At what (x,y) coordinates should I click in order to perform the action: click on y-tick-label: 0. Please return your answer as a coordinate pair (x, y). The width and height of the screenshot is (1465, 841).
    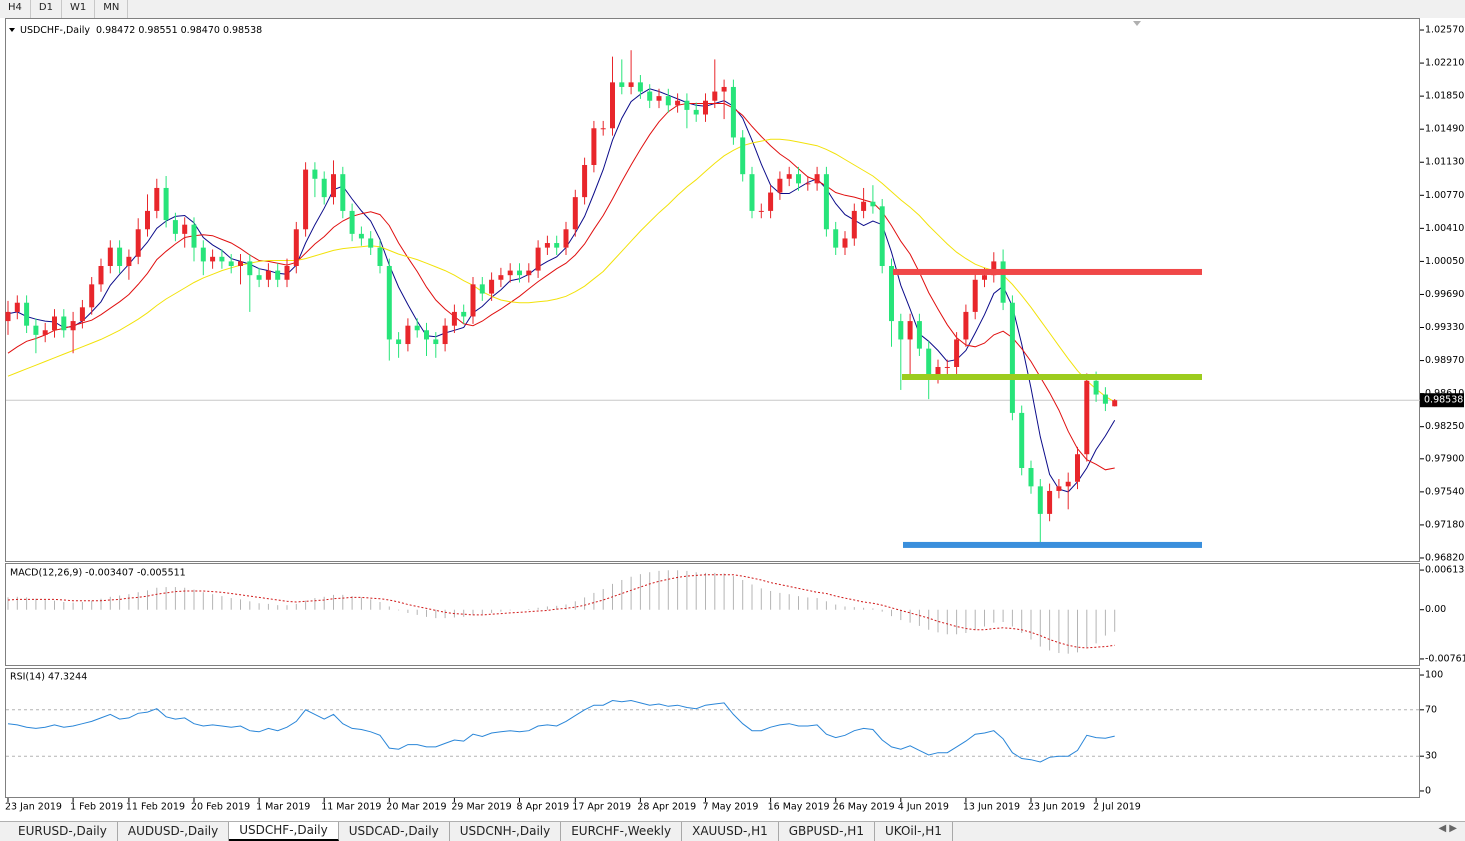
    Looking at the image, I should click on (1428, 790).